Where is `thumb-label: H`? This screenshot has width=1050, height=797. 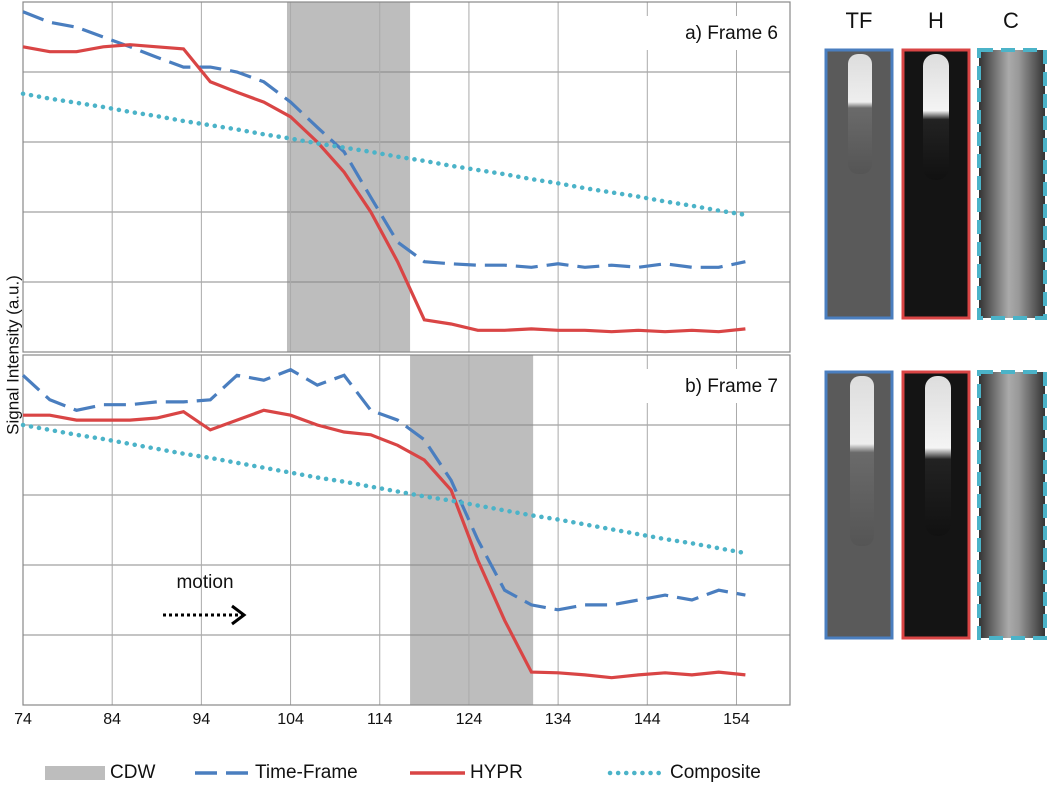 thumb-label: H is located at coordinates (936, 20).